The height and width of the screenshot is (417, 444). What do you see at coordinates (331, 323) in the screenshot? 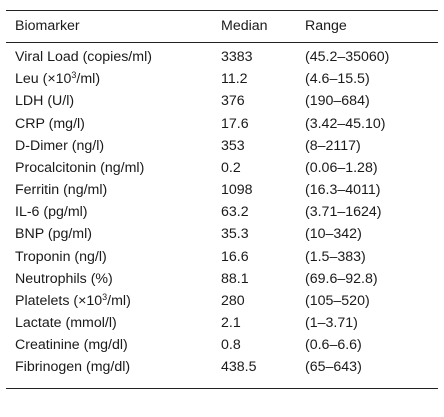
I see `cell-range: (1–3.71)` at bounding box center [331, 323].